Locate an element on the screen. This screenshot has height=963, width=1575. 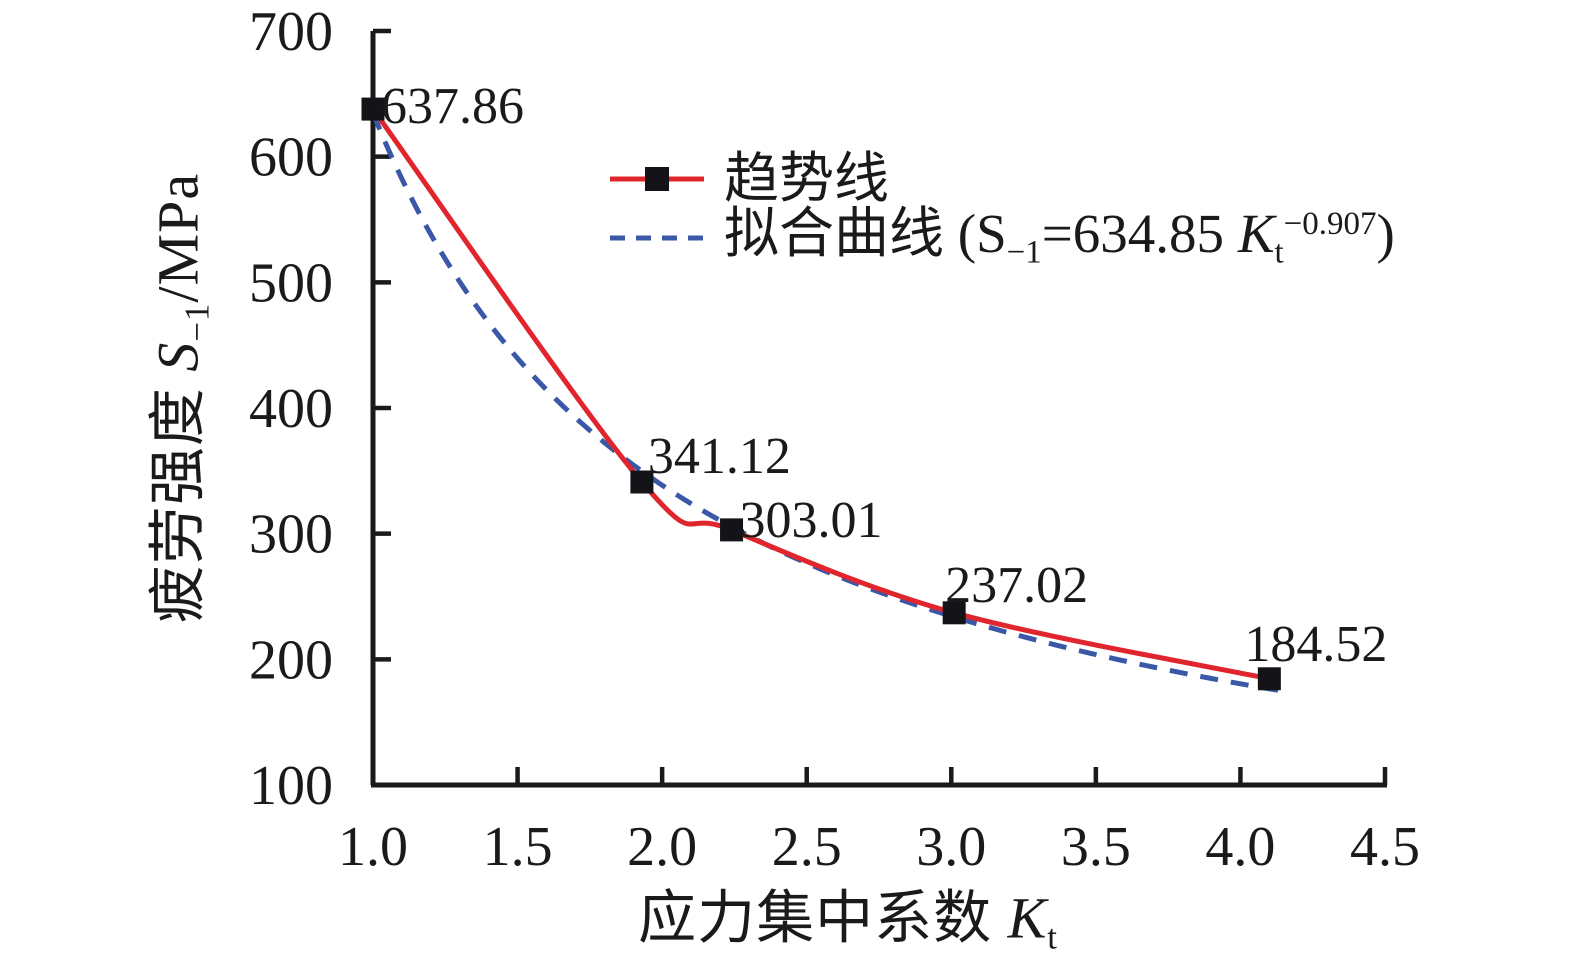
x-axis-label: 应力集中系数 Kt is located at coordinates (848, 913).